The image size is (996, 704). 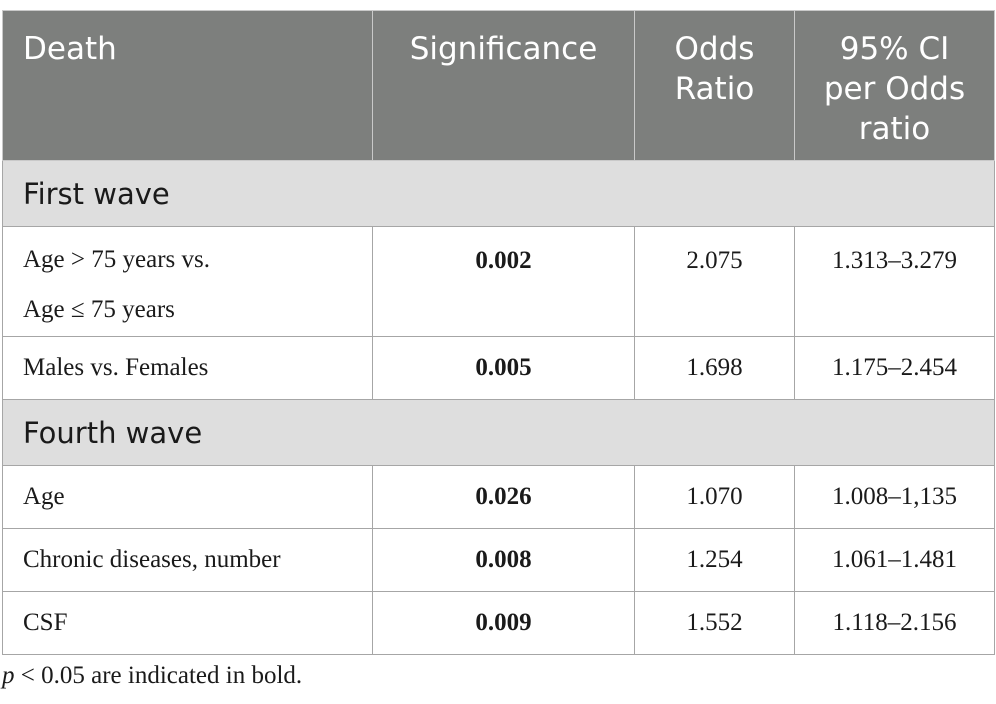 I want to click on table-row: CSF 0.009 1.552 1.118–2.156, so click(x=498, y=623).